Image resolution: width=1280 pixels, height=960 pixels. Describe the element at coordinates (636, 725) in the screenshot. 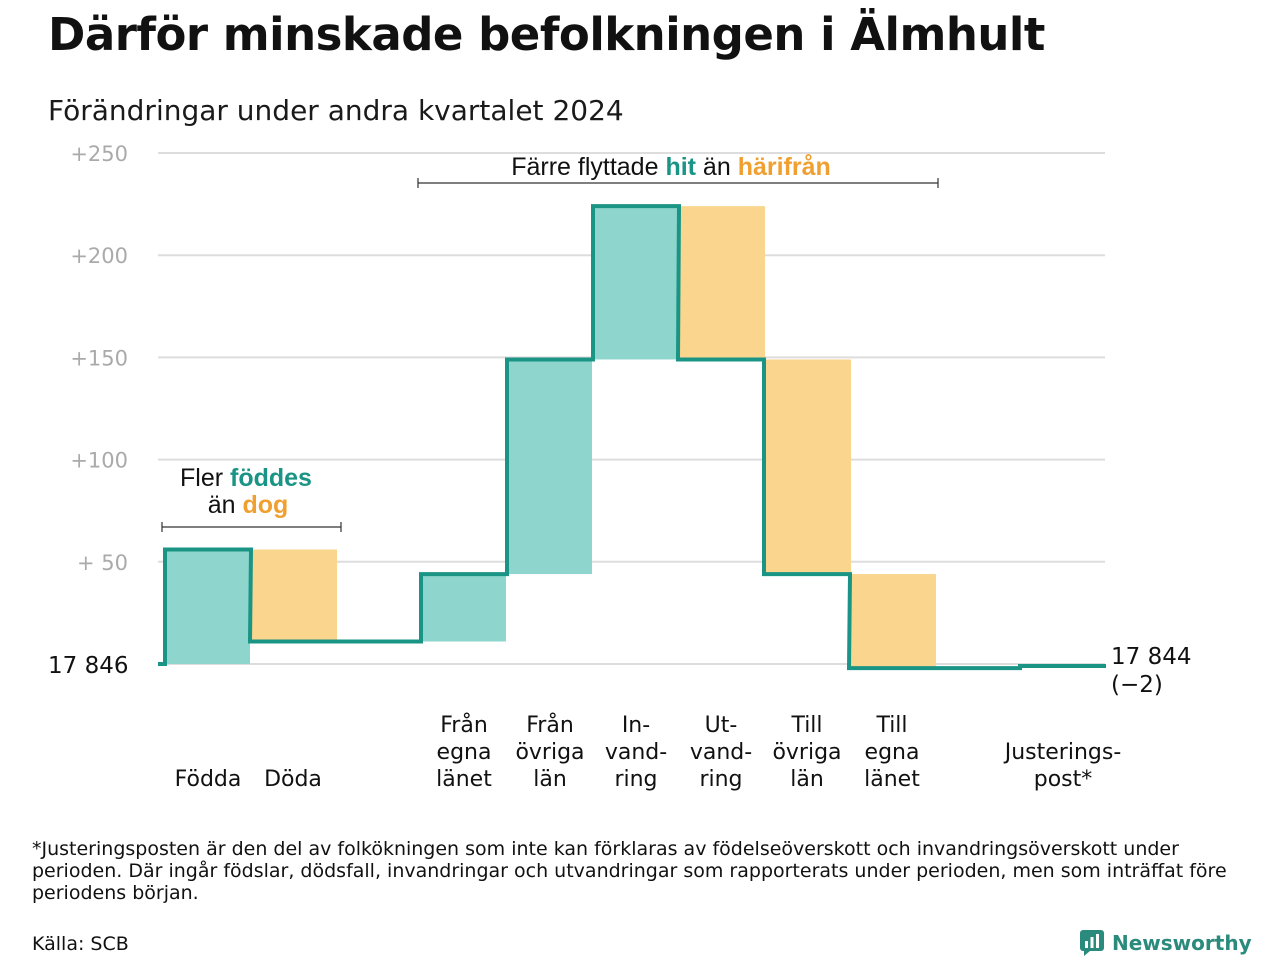

I see `x-category-label: In-` at that location.